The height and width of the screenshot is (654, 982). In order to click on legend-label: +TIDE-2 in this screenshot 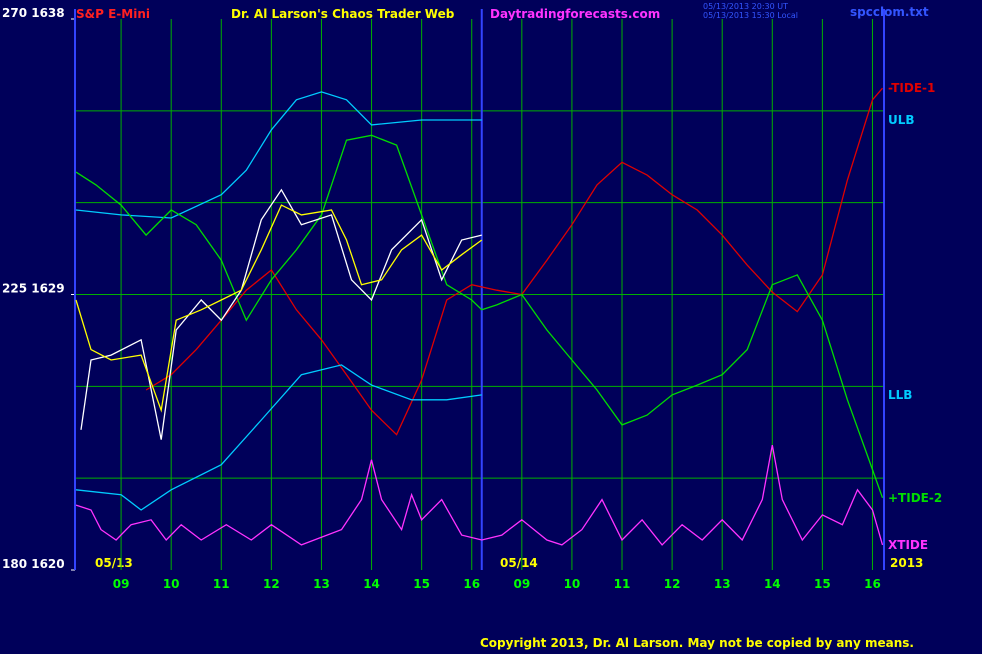, I will do `click(915, 498)`.